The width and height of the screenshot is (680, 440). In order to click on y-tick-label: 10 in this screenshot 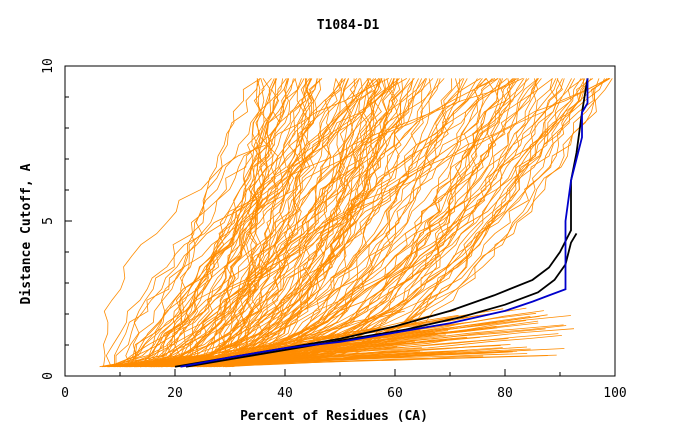, I will do `click(48, 66)`.